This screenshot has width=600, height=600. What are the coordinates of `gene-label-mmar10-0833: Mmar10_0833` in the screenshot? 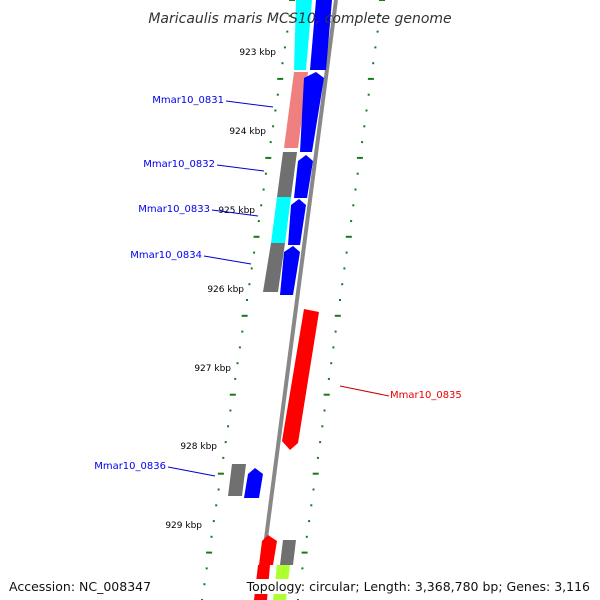 It's located at (174, 209).